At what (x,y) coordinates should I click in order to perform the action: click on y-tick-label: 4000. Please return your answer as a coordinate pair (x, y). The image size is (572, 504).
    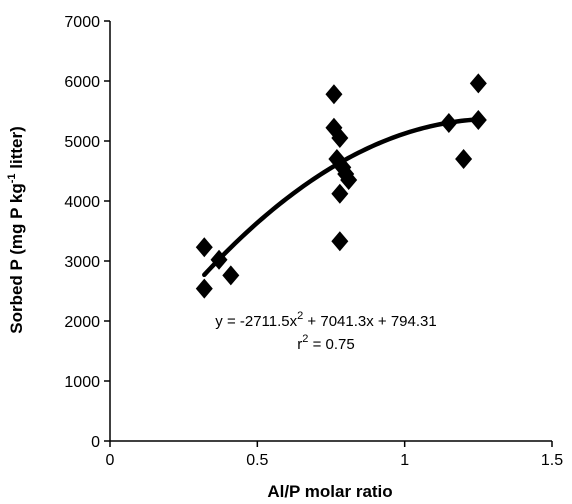
    Looking at the image, I should click on (82, 202).